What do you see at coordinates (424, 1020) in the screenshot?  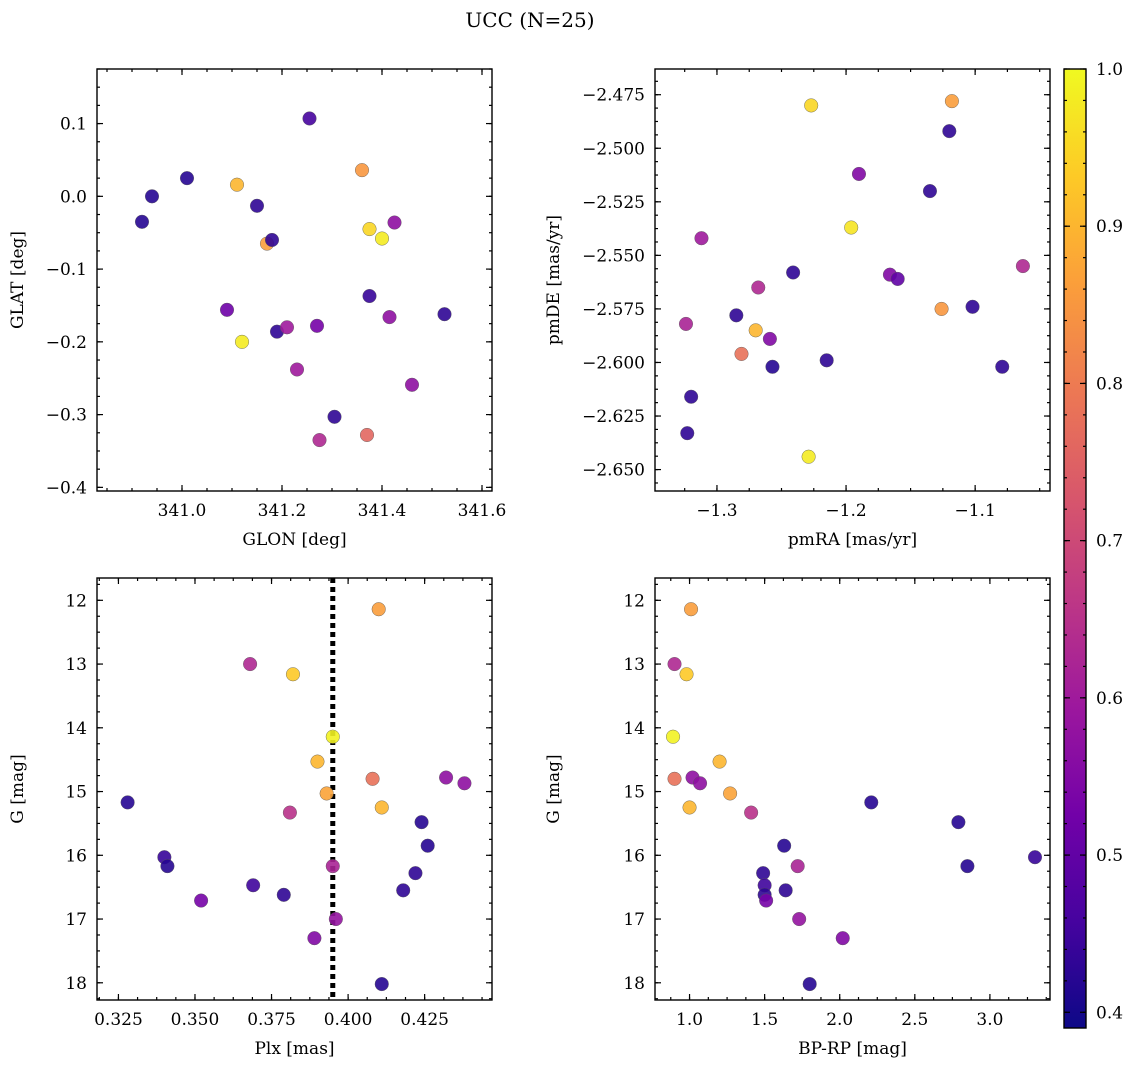 I see `x-tick-label: 0.425` at bounding box center [424, 1020].